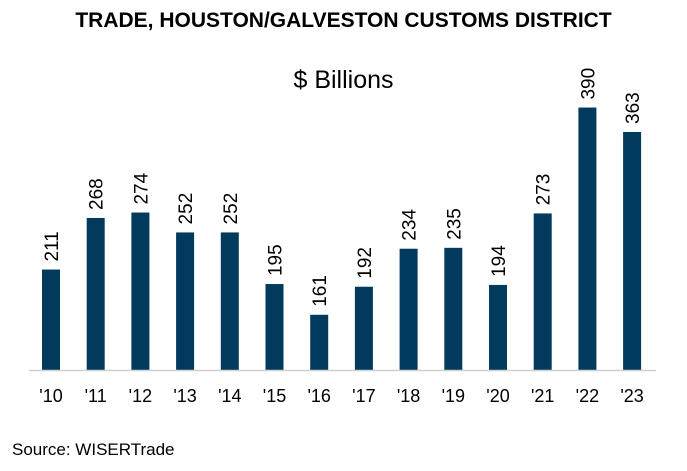 The height and width of the screenshot is (471, 687). Describe the element at coordinates (276, 260) in the screenshot. I see `data-label: 195` at that location.